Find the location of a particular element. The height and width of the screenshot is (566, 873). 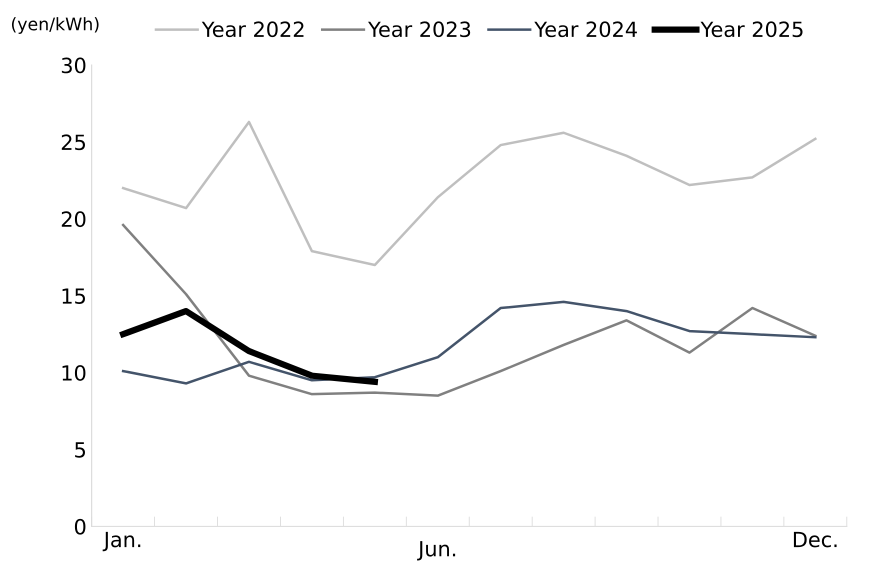

y-tick-label: 15 is located at coordinates (73, 296).